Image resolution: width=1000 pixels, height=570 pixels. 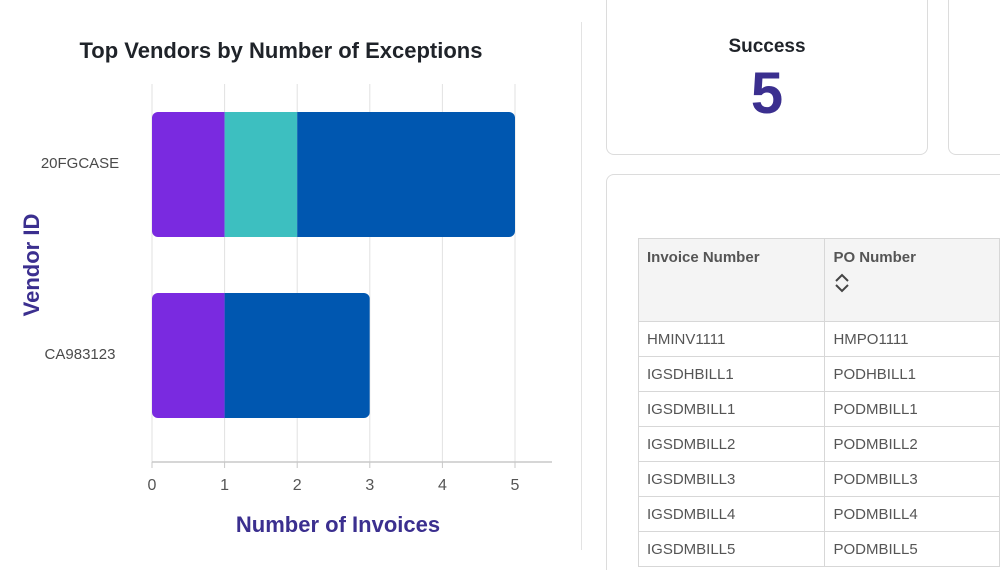 I want to click on panel-divider, so click(x=581, y=286).